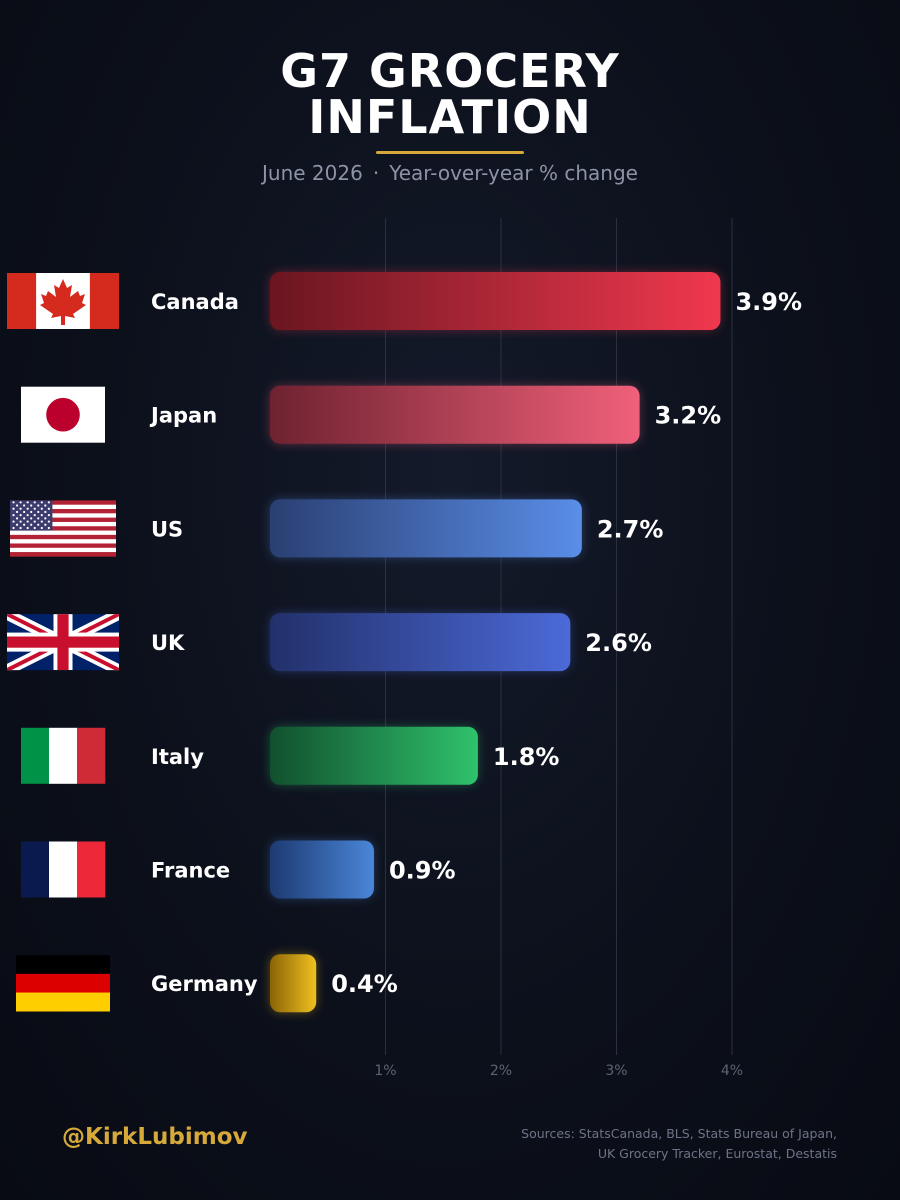 The width and height of the screenshot is (900, 1200). I want to click on author-handle: @KirkLubimov, so click(155, 1137).